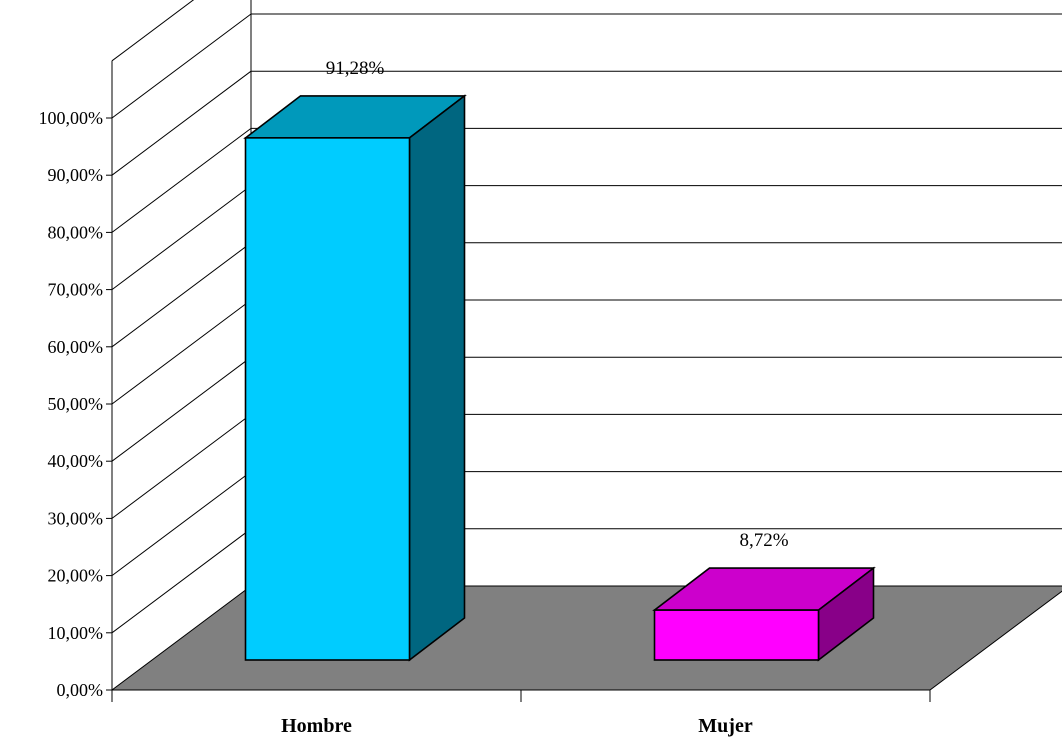 The image size is (1062, 742). What do you see at coordinates (763, 540) in the screenshot?
I see `data-label: 8,72%` at bounding box center [763, 540].